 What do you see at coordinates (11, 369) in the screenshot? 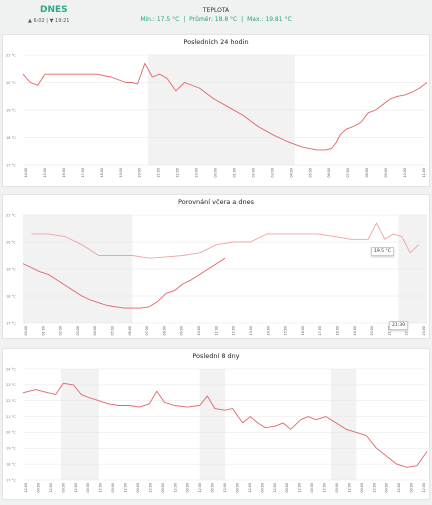
I see `y-tick-label: 24 °C` at bounding box center [11, 369].